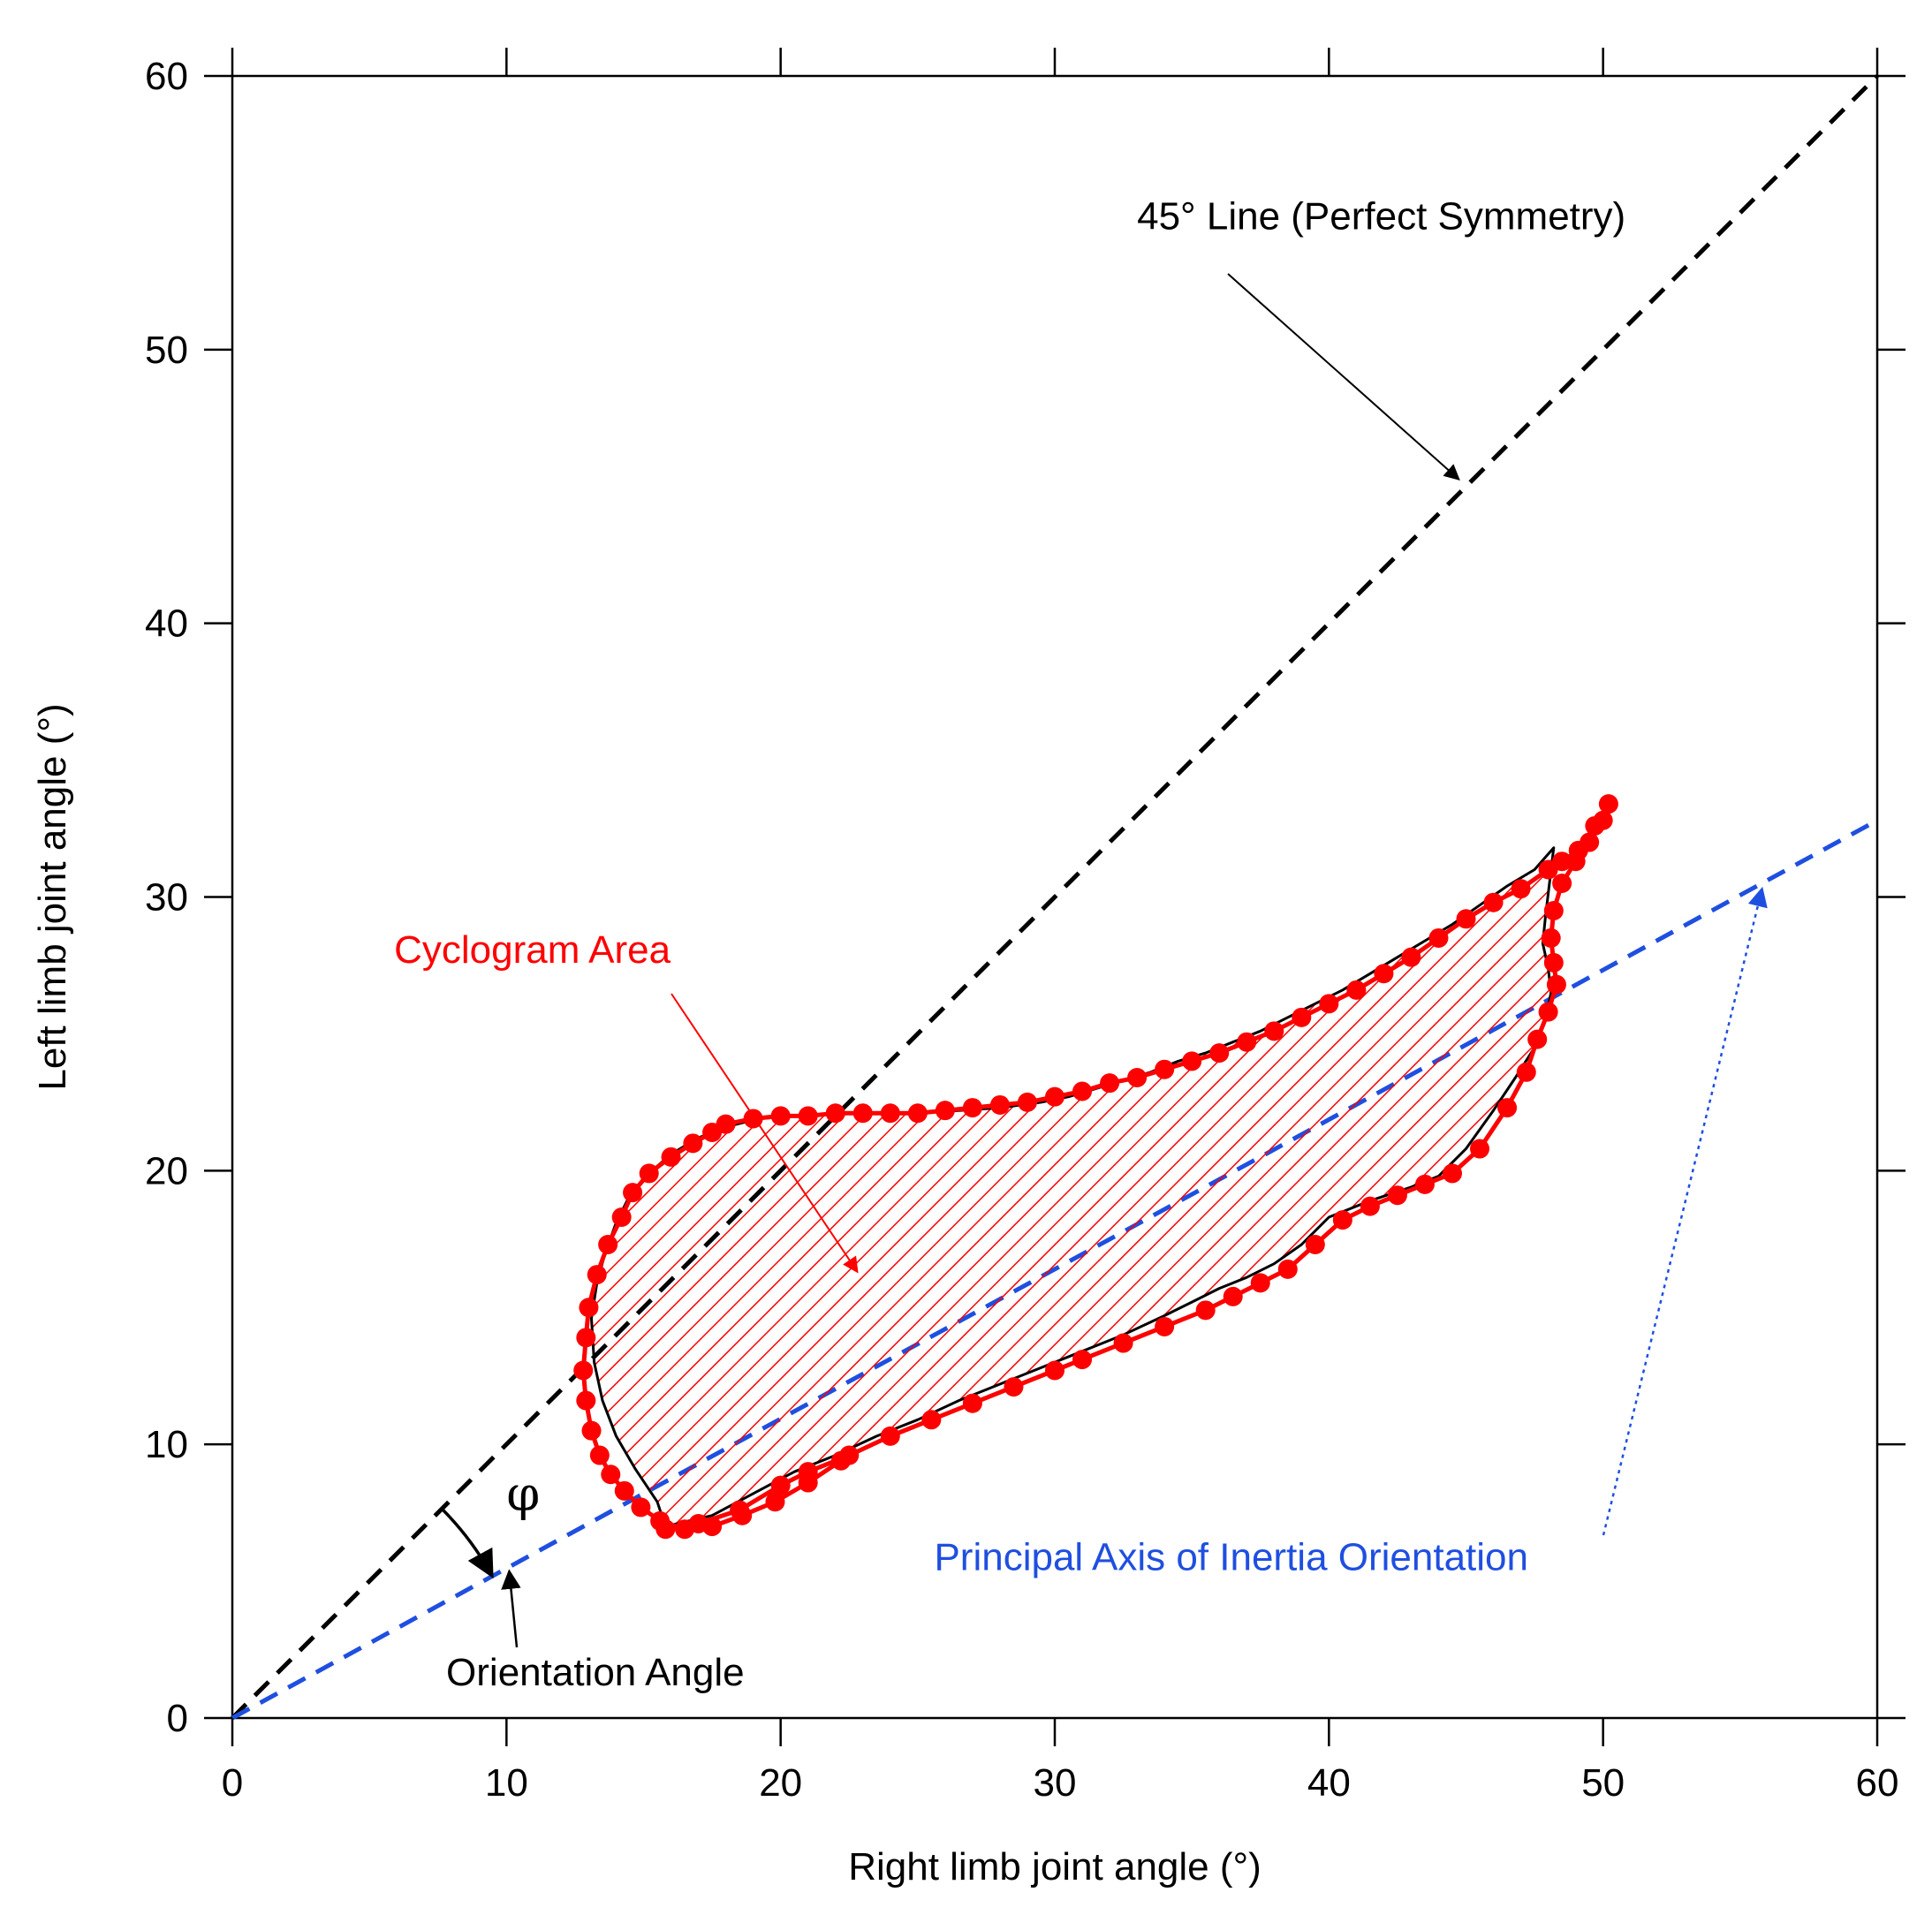 This screenshot has height=1915, width=1932. What do you see at coordinates (167, 1445) in the screenshot?
I see `y-tick-label: 10` at bounding box center [167, 1445].